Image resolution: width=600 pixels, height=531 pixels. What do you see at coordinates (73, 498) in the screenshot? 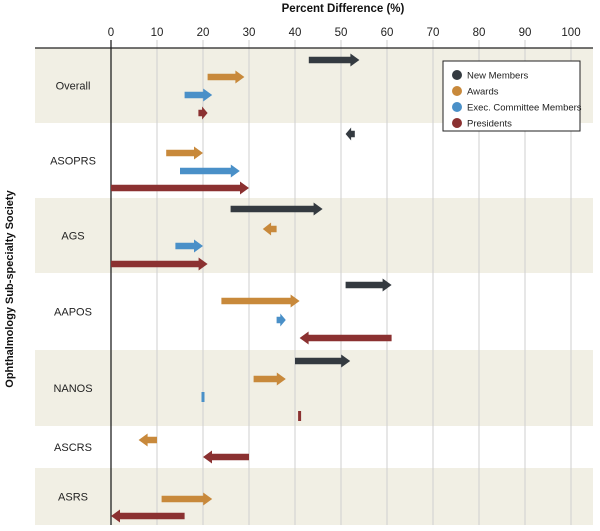
I see `category-label: ASRS` at bounding box center [73, 498].